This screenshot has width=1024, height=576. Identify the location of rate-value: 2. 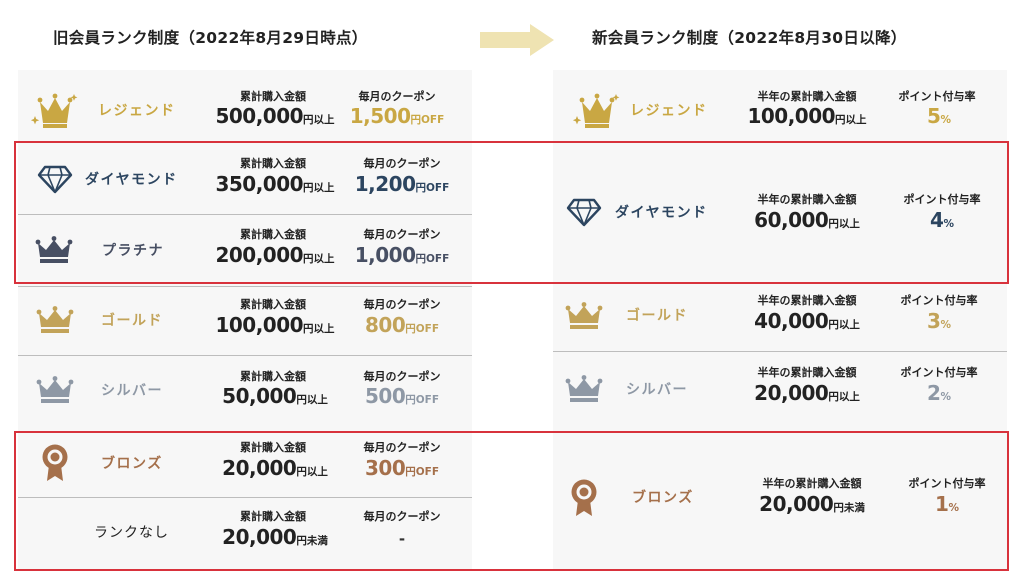
(934, 393).